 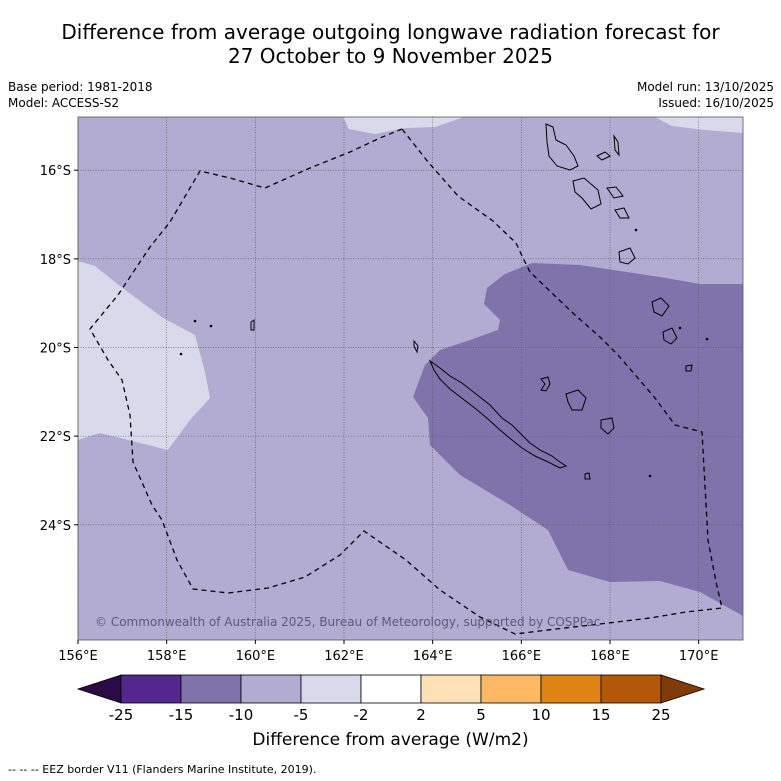 What do you see at coordinates (689, 368) in the screenshot?
I see `aneityum-island` at bounding box center [689, 368].